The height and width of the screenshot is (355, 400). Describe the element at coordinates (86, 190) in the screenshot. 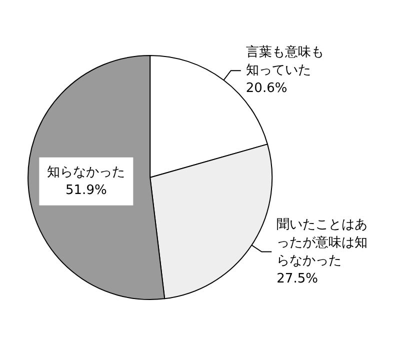

I see `data-label: 51.9%` at that location.